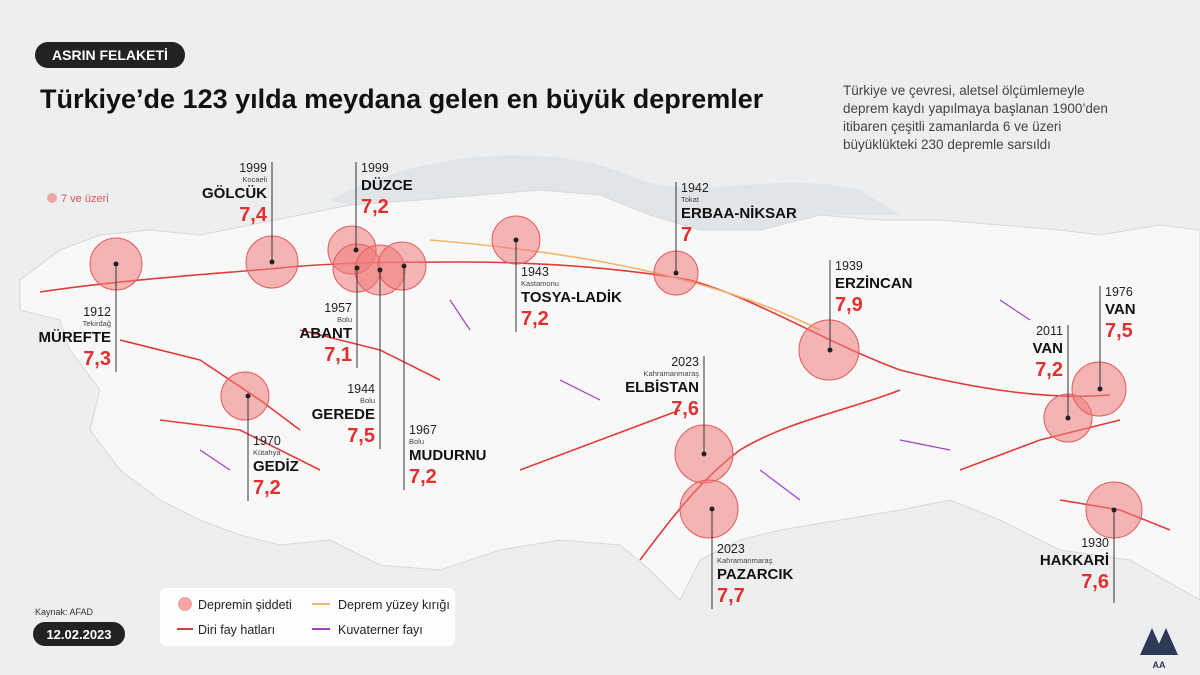 This screenshot has height=675, width=1200. Describe the element at coordinates (267, 452) in the screenshot. I see `quake-province: Kütahya` at that location.